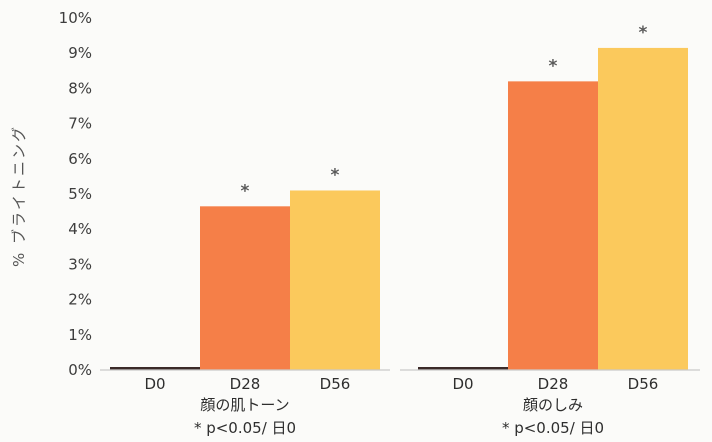  What do you see at coordinates (155, 368) in the screenshot?
I see `bar-d0-group1` at bounding box center [155, 368].